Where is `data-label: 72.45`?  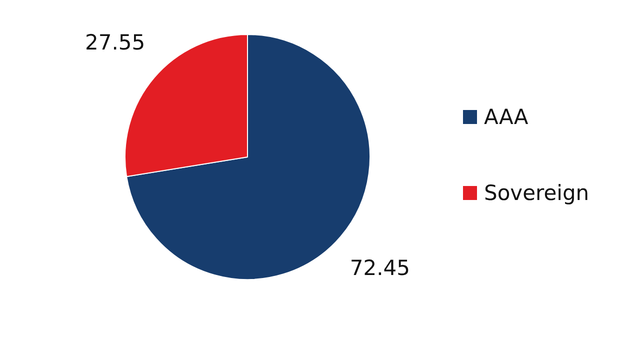 data-label: 72.45 is located at coordinates (380, 268).